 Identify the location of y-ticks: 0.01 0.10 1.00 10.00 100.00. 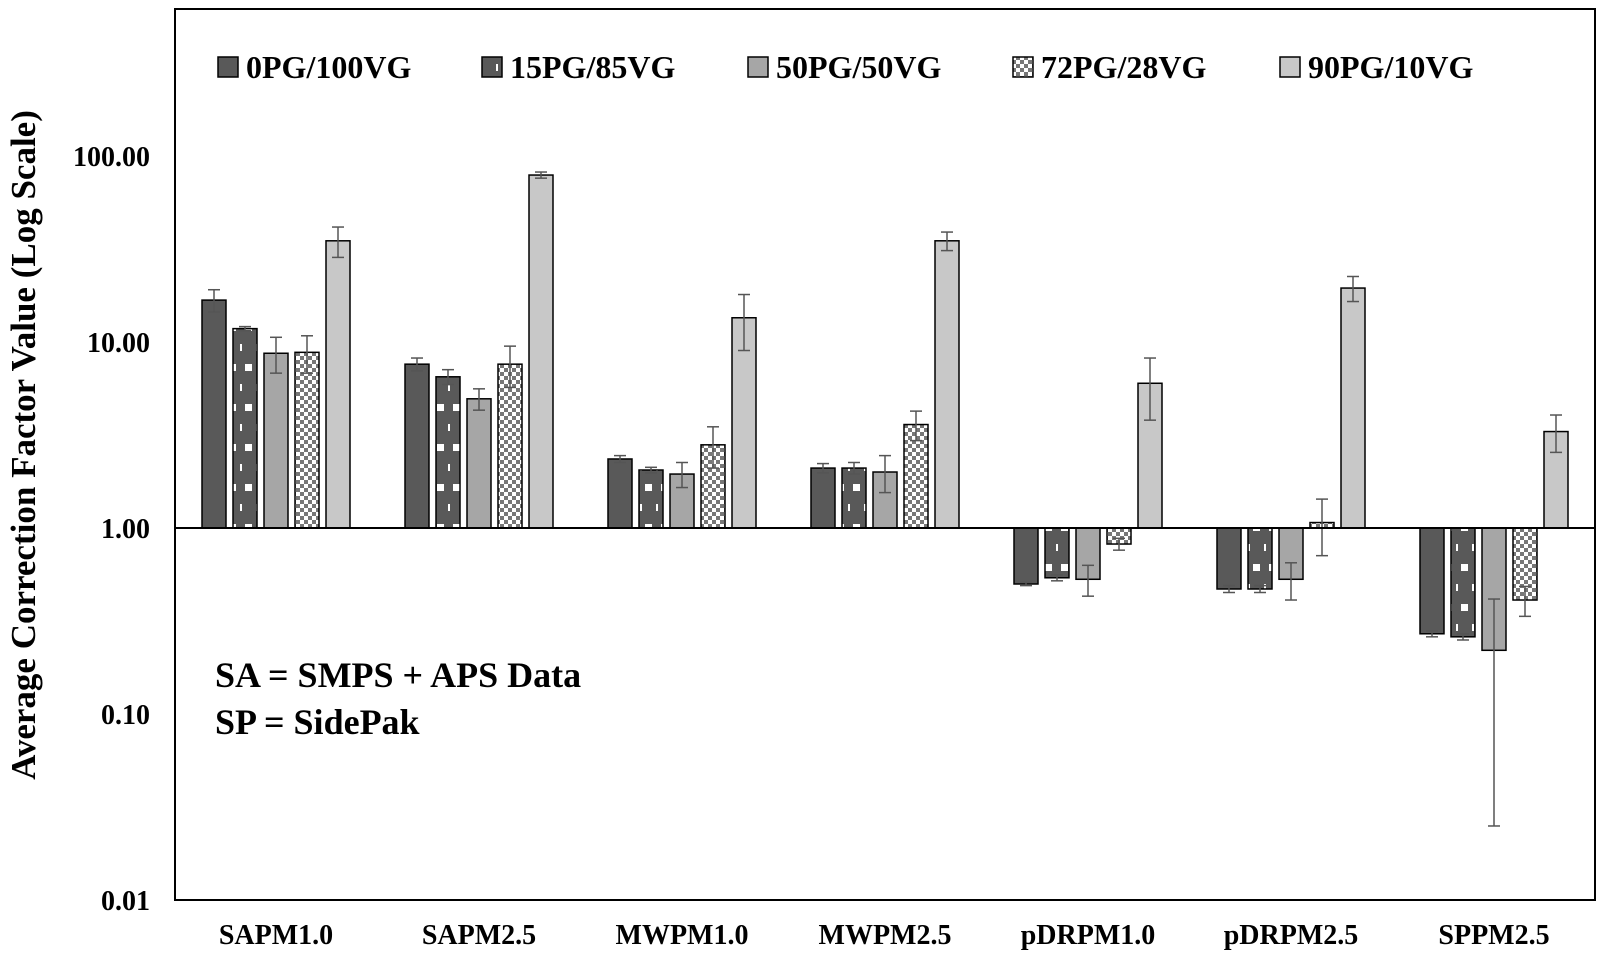
(111, 529).